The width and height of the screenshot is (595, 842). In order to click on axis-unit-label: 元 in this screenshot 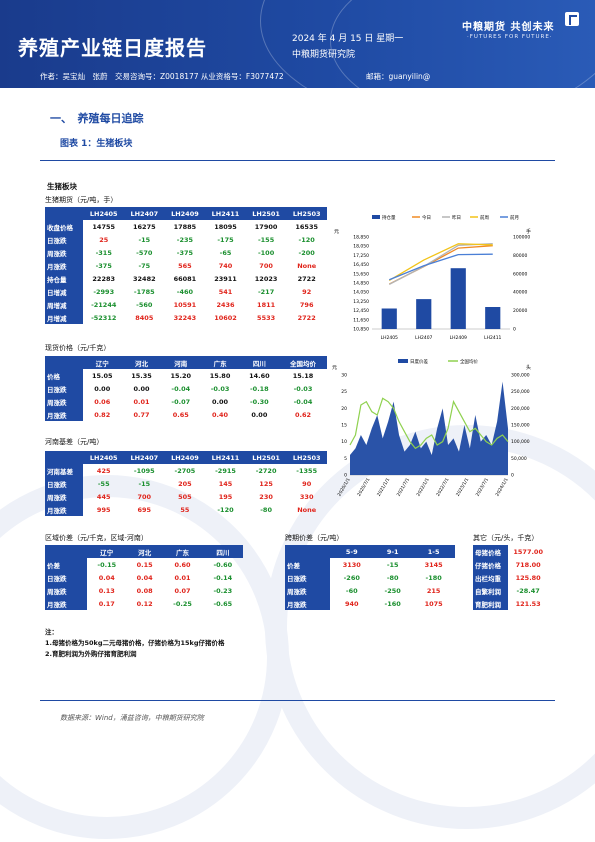, I will do `click(334, 368)`.